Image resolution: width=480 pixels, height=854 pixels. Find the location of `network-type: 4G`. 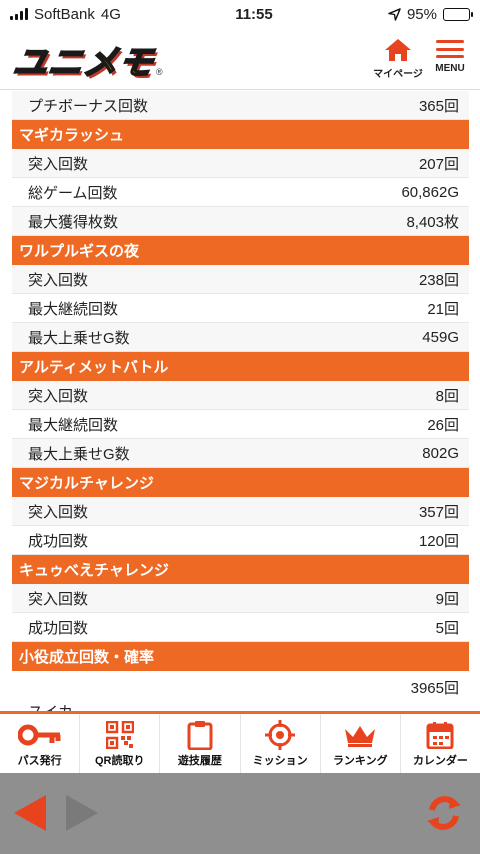

network-type: 4G is located at coordinates (110, 14).